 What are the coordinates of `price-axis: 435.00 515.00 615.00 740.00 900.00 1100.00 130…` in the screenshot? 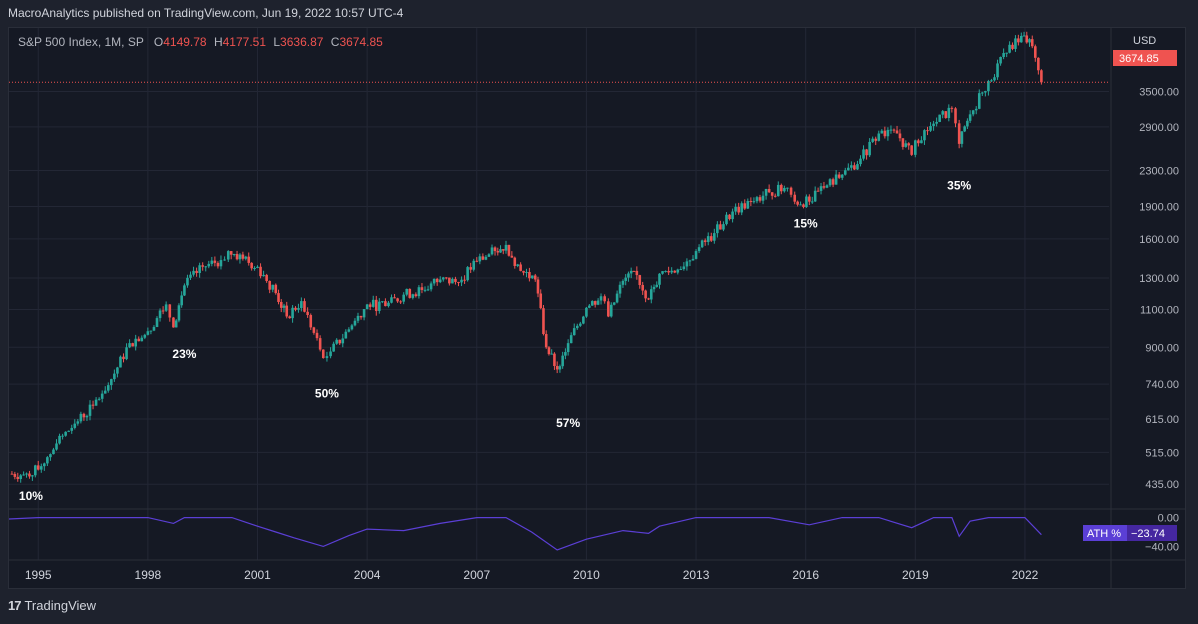 It's located at (1159, 319).